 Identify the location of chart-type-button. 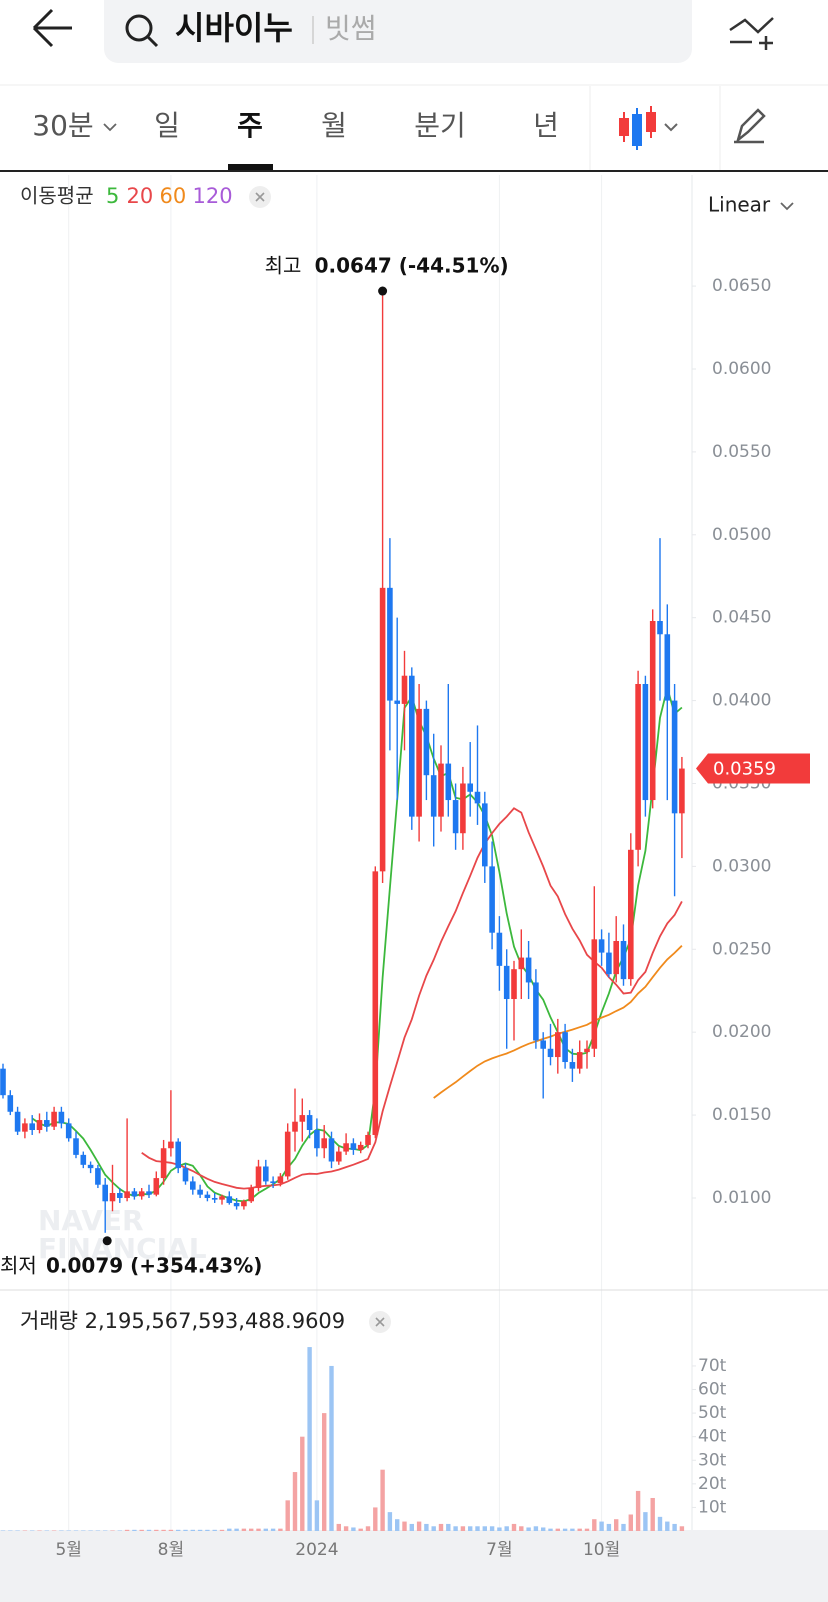
(648, 128).